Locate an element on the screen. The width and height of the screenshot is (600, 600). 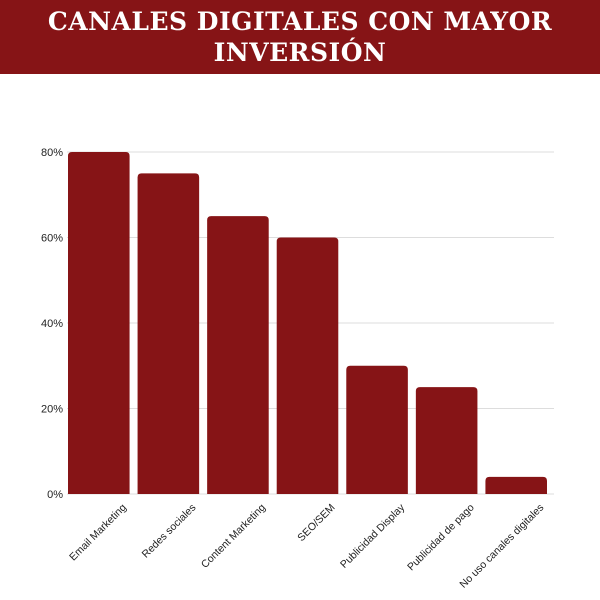
bar-publicidad-de-pago is located at coordinates (446, 440).